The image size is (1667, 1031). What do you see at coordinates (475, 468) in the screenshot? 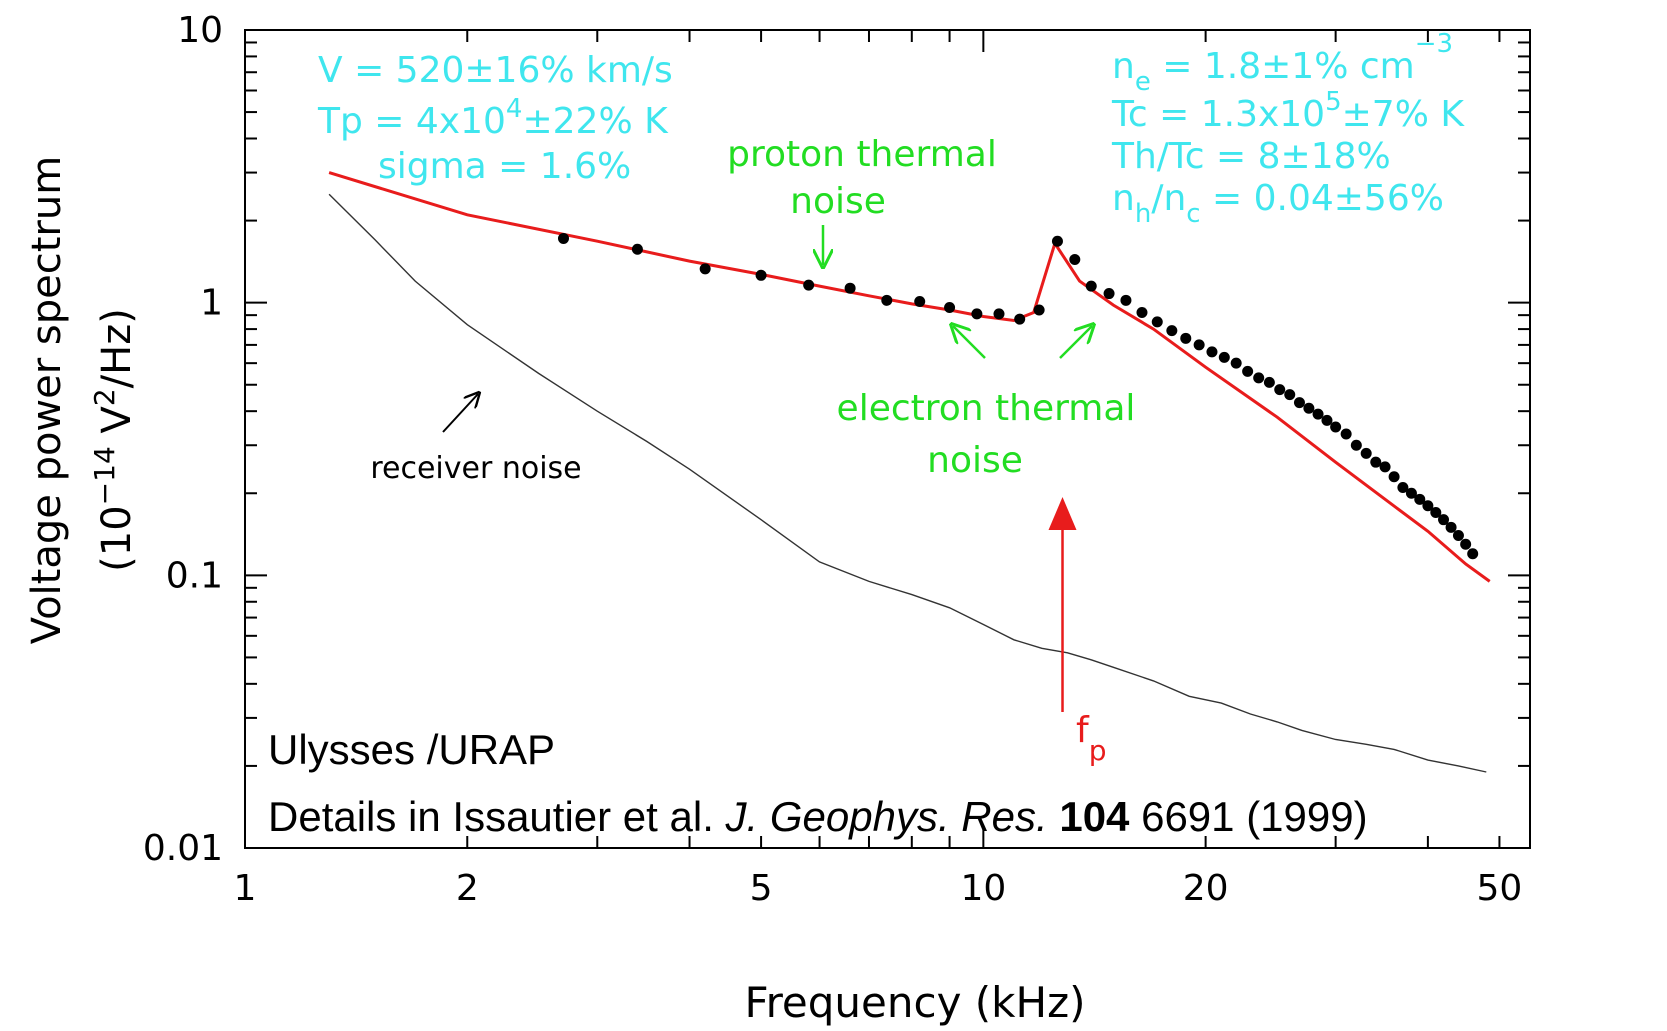
I see `receiver-noise-label: receiver noise` at bounding box center [475, 468].